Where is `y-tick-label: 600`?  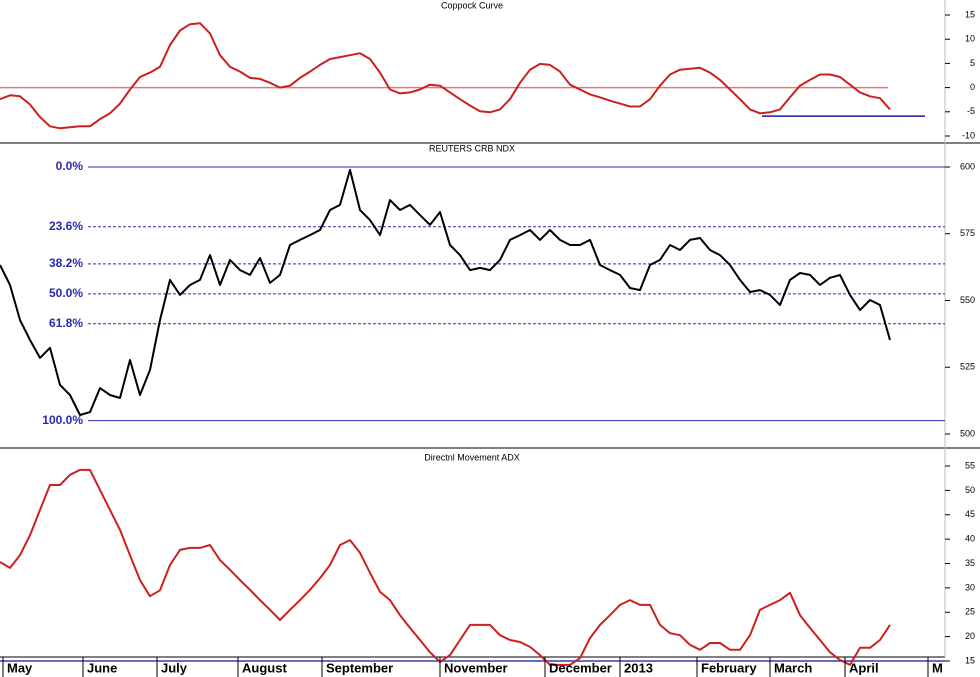
y-tick-label: 600 is located at coordinates (967, 166).